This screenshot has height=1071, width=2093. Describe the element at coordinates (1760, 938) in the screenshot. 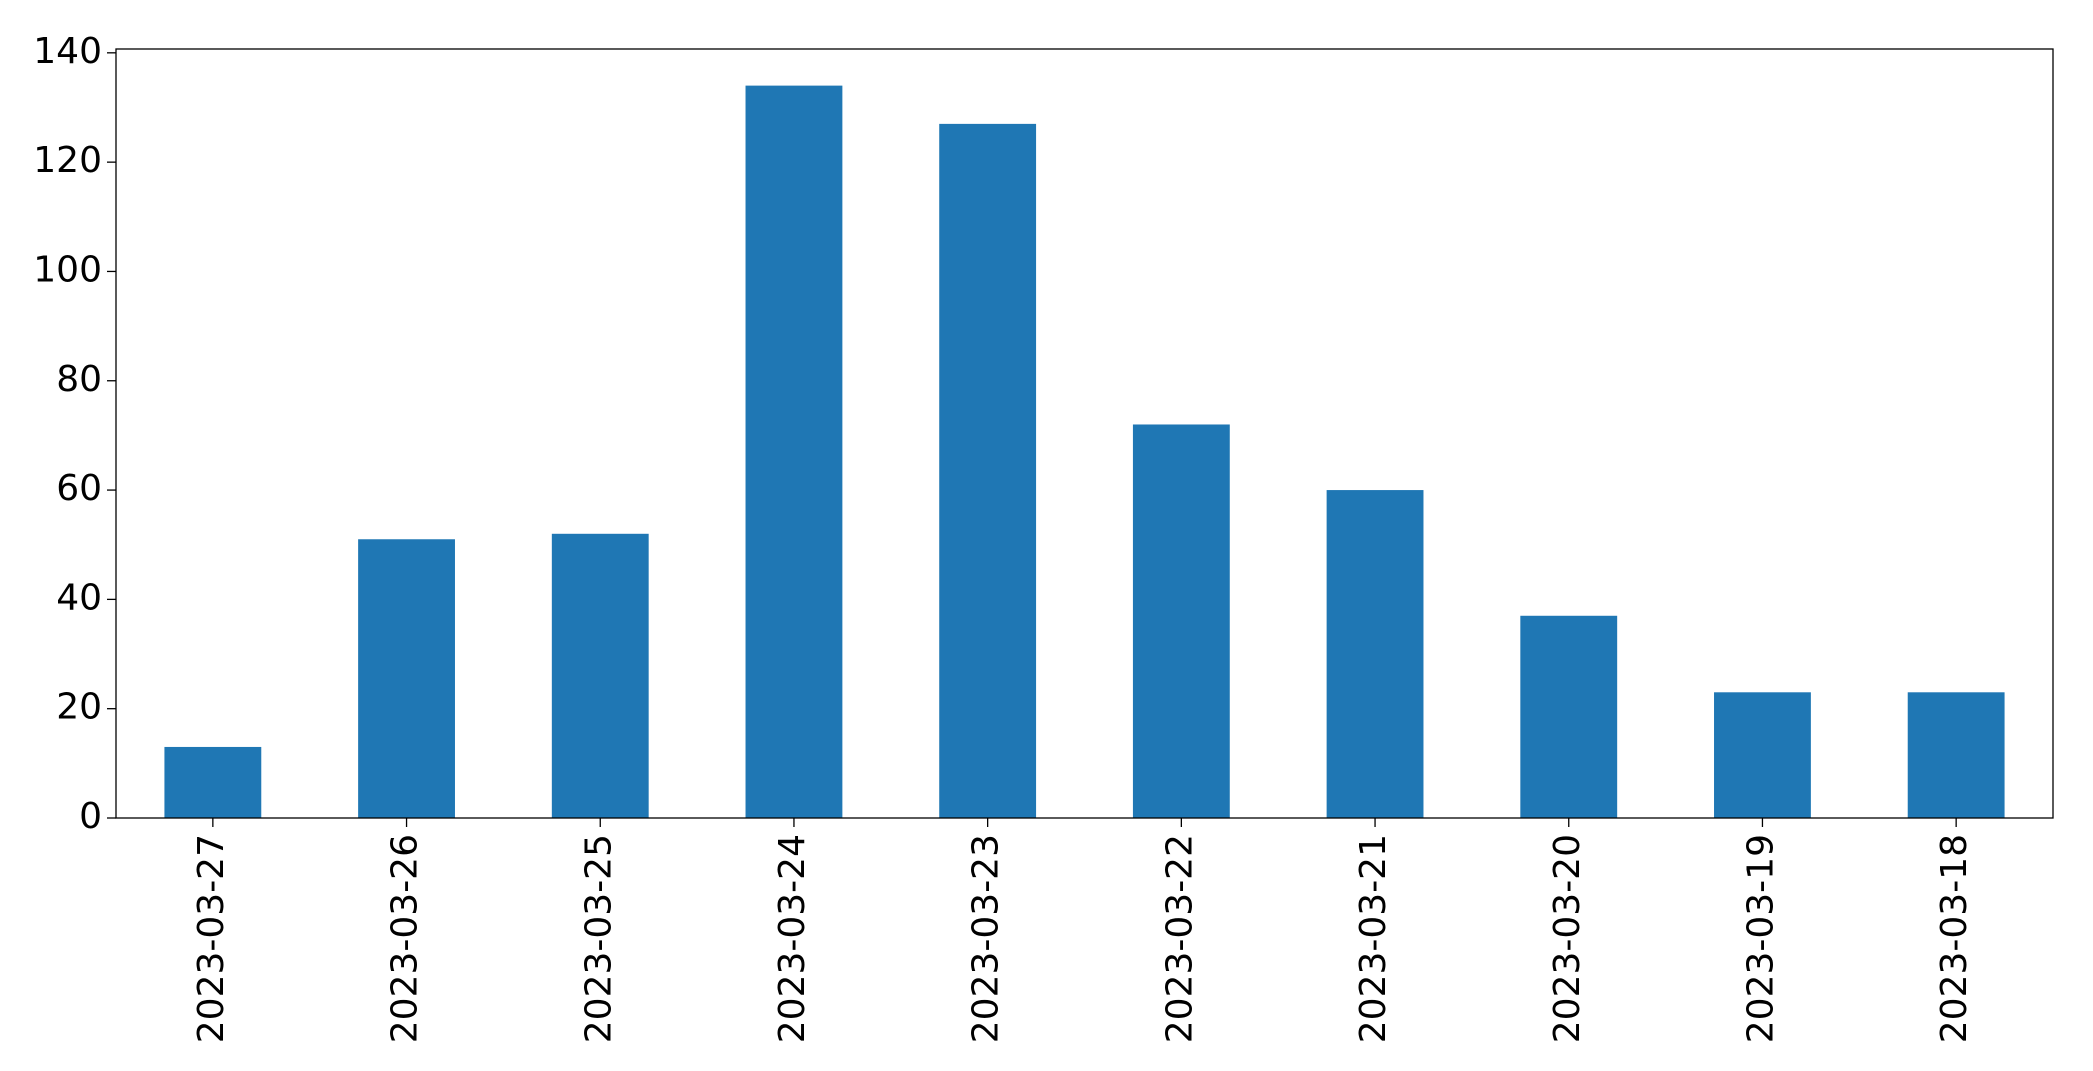

I see `x-tick-label: 2023-03-19` at that location.